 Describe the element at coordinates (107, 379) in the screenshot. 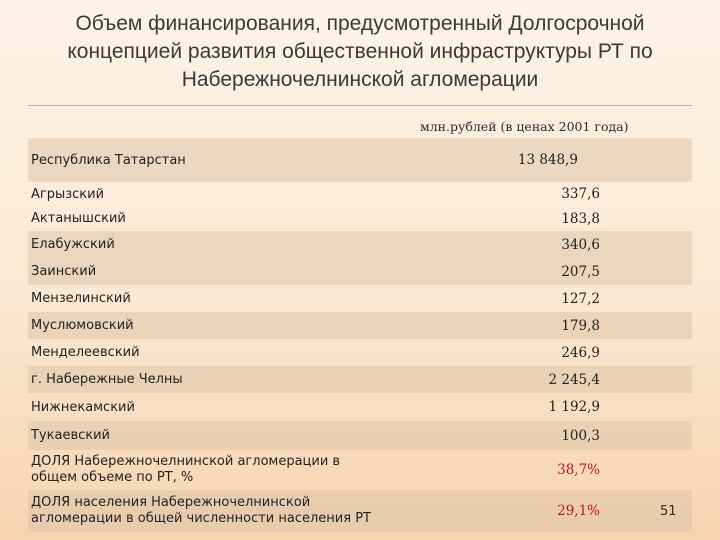

I see `row-name: г. Набережные Челны` at that location.